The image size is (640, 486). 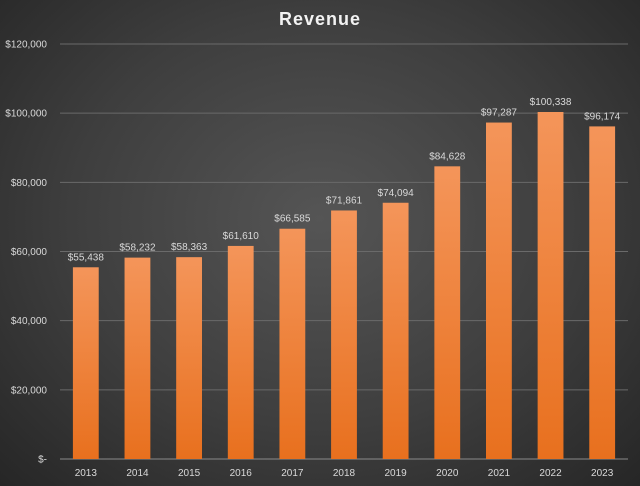 I want to click on x-tick-label-2019: 2019, so click(x=396, y=473).